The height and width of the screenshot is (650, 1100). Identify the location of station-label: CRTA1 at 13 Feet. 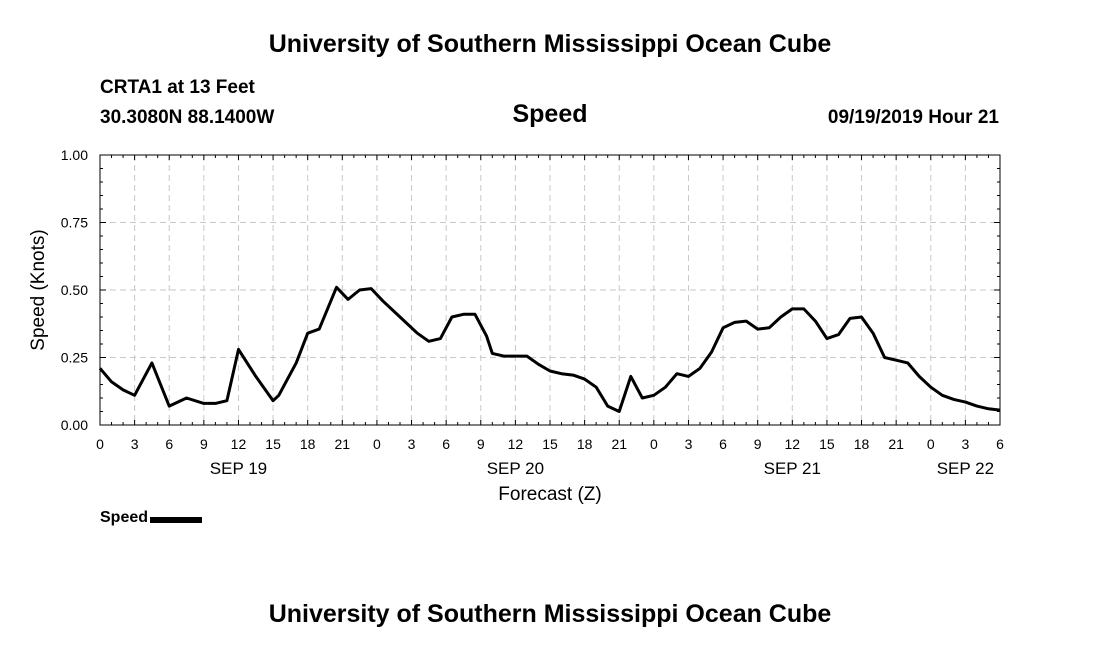
(177, 87).